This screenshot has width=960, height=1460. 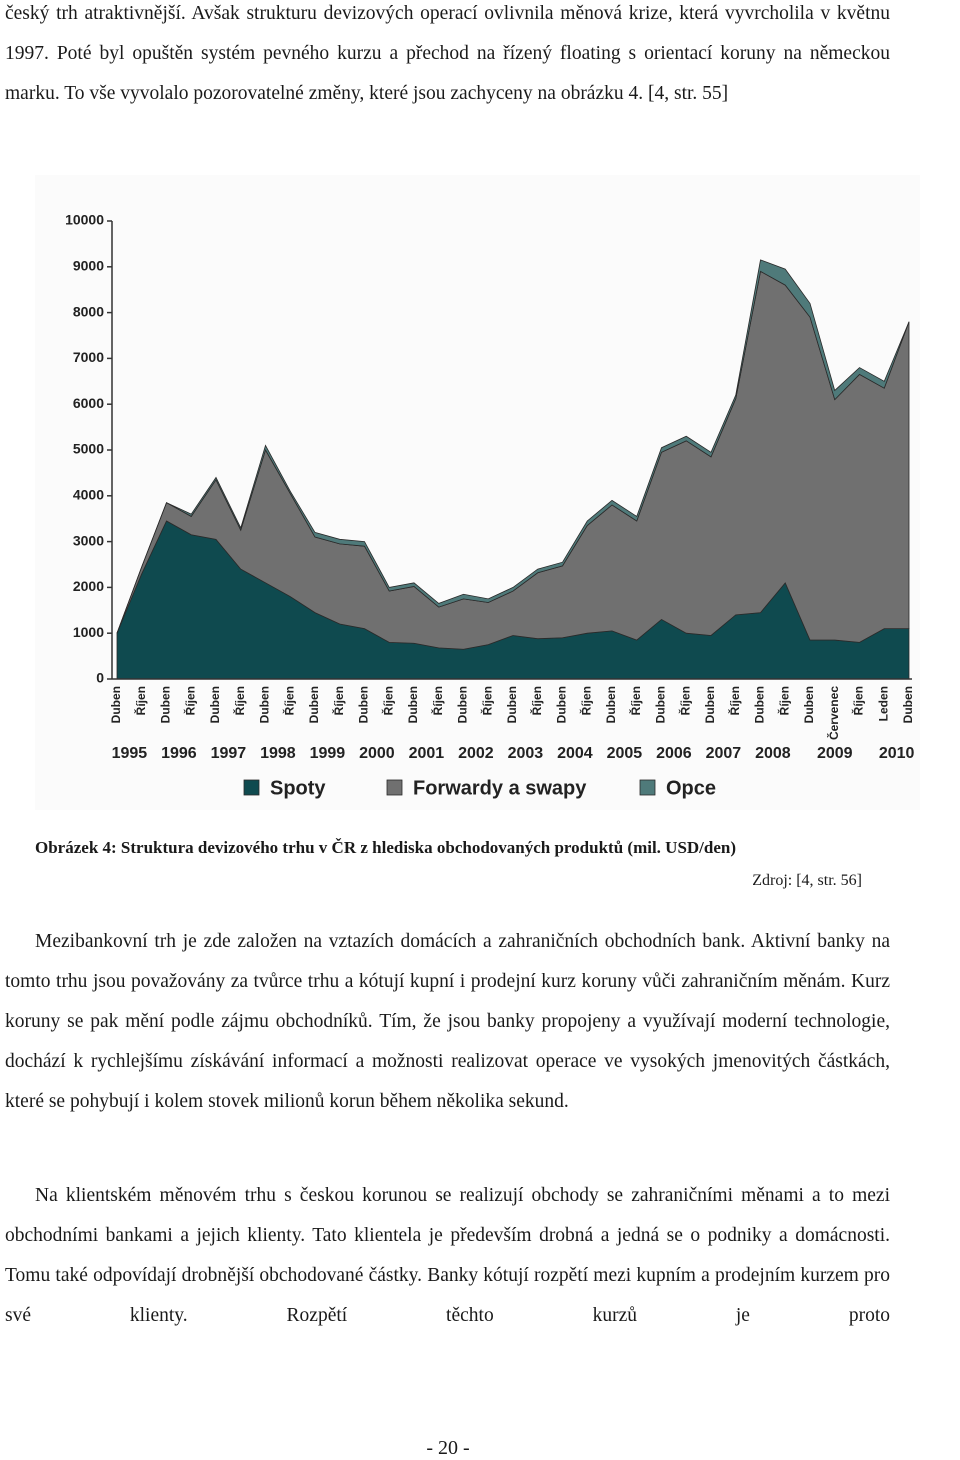 What do you see at coordinates (130, 753) in the screenshot?
I see `x-group-label: 1995` at bounding box center [130, 753].